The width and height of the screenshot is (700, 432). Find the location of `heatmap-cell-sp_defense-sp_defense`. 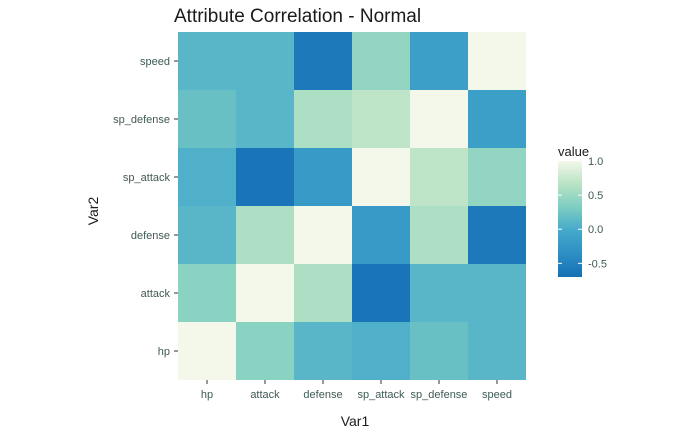

heatmap-cell-sp_defense-sp_defense is located at coordinates (439, 119).